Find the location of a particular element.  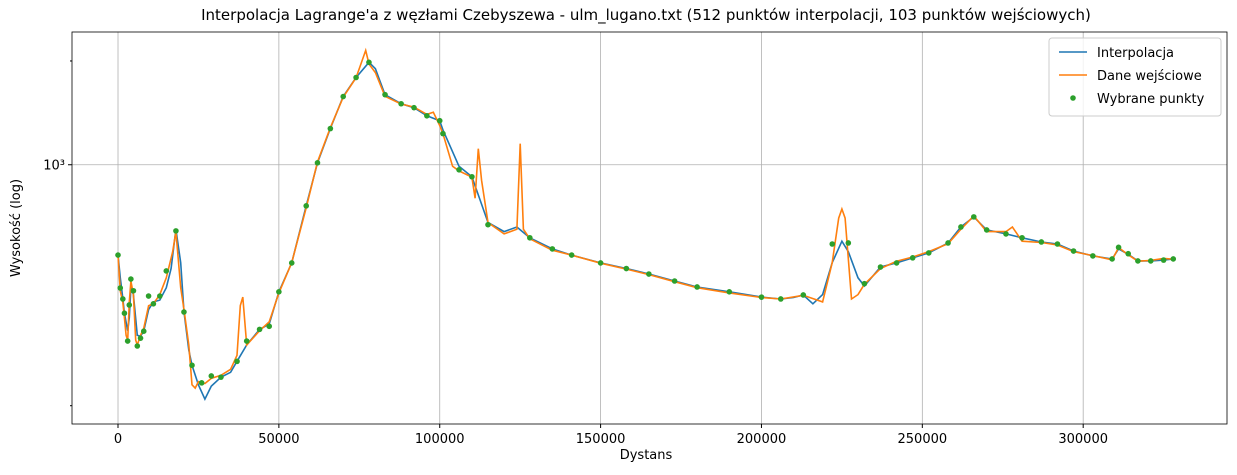

legend-label: Dane wejściowe is located at coordinates (1149, 76).